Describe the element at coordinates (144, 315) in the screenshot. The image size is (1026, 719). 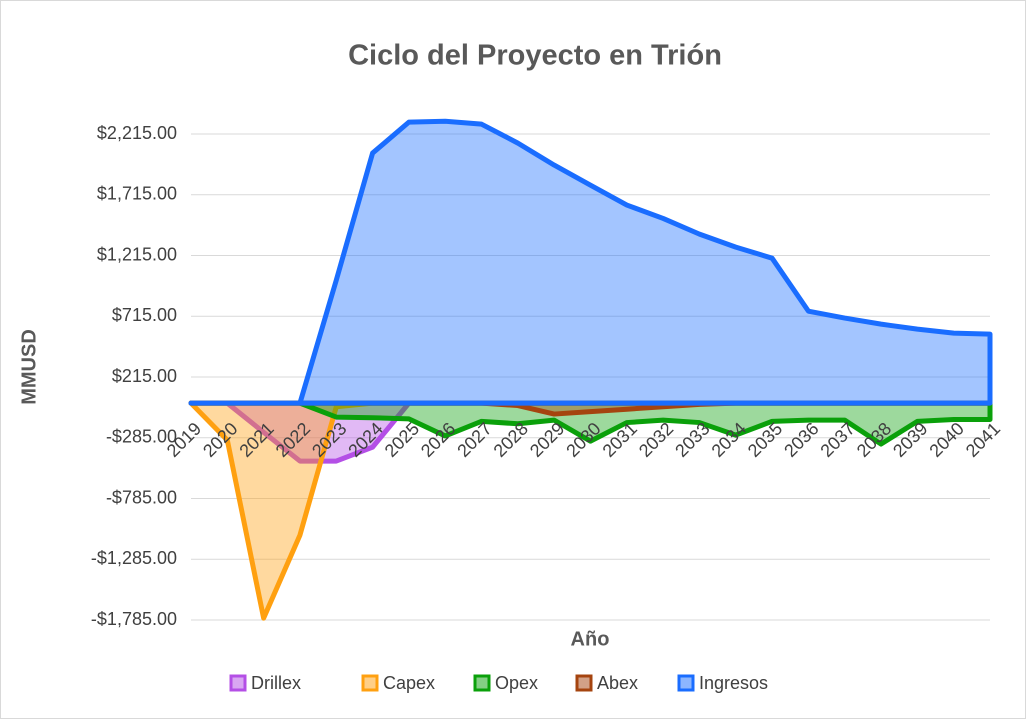
I see `y-tick-label: $715.00` at that location.